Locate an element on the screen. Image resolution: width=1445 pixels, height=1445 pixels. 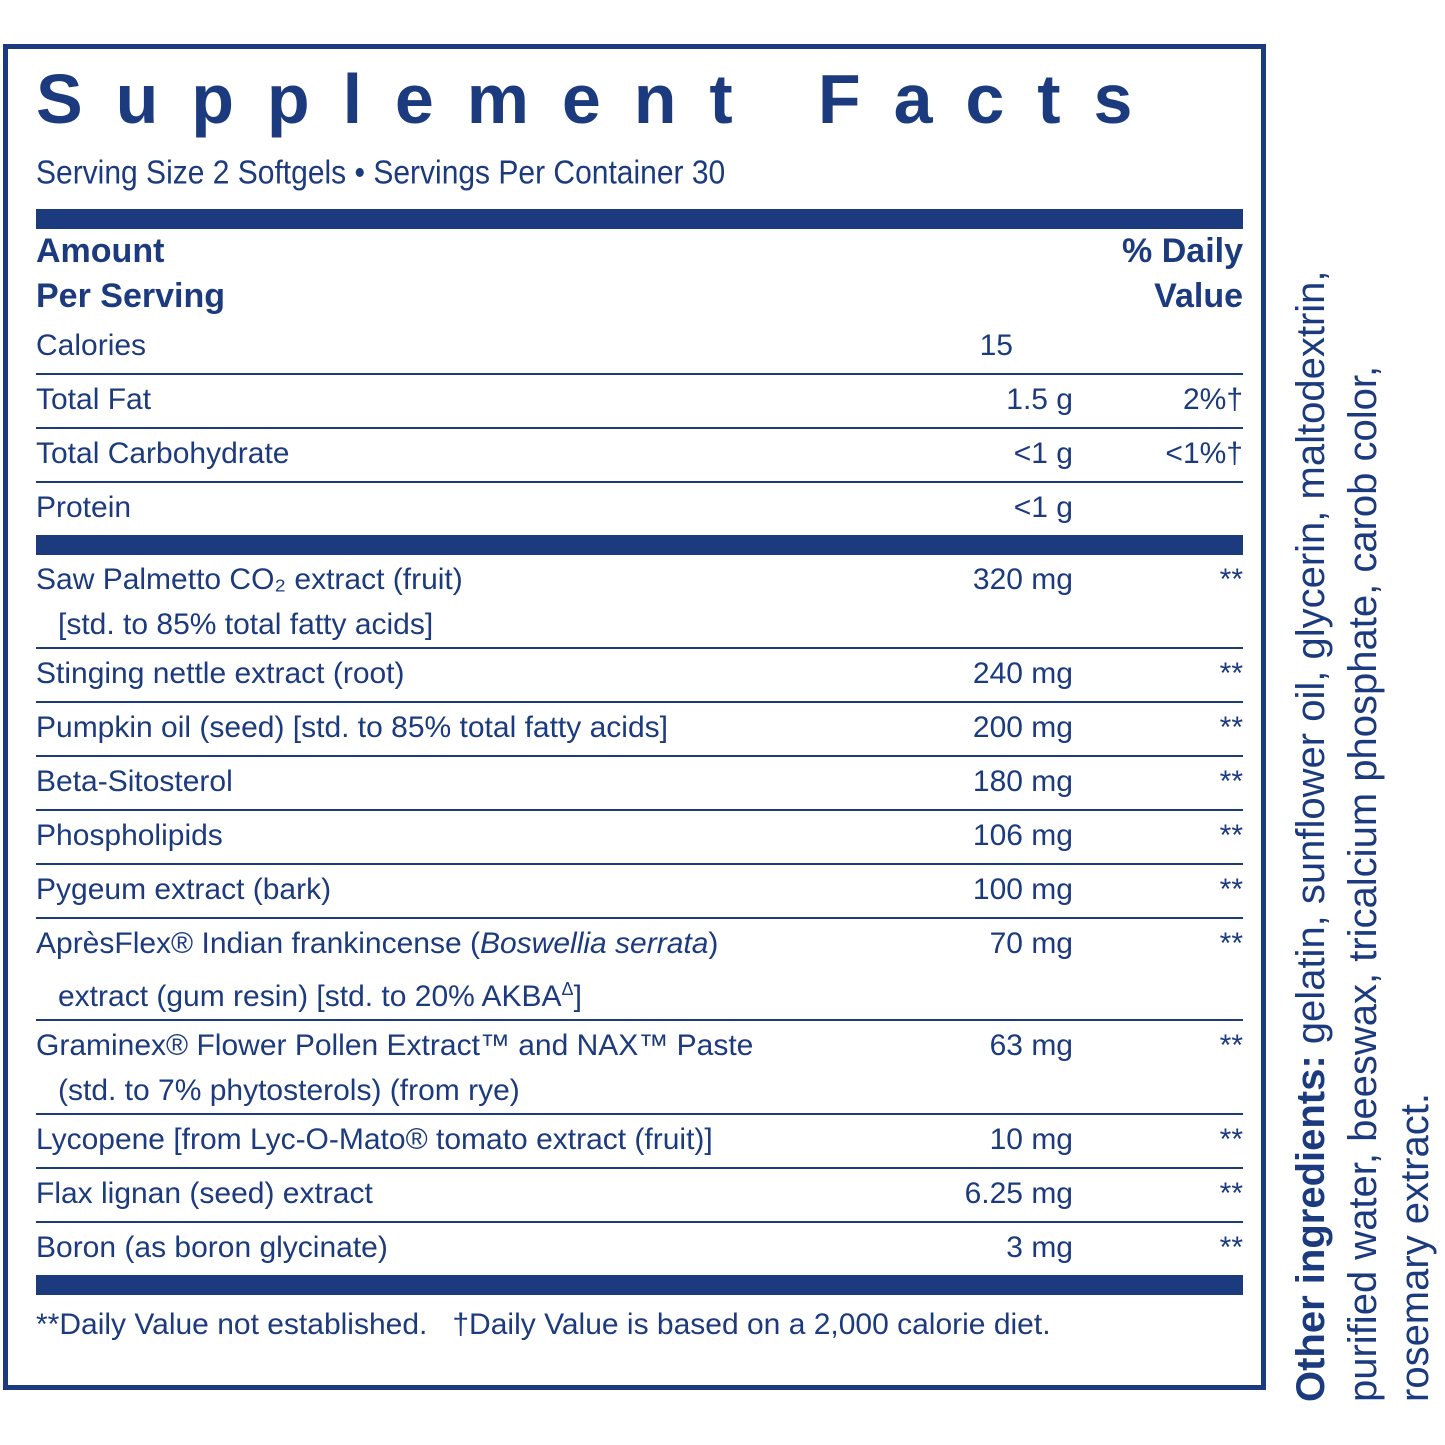
nutrient-row: Protein <1 g is located at coordinates (639, 510).